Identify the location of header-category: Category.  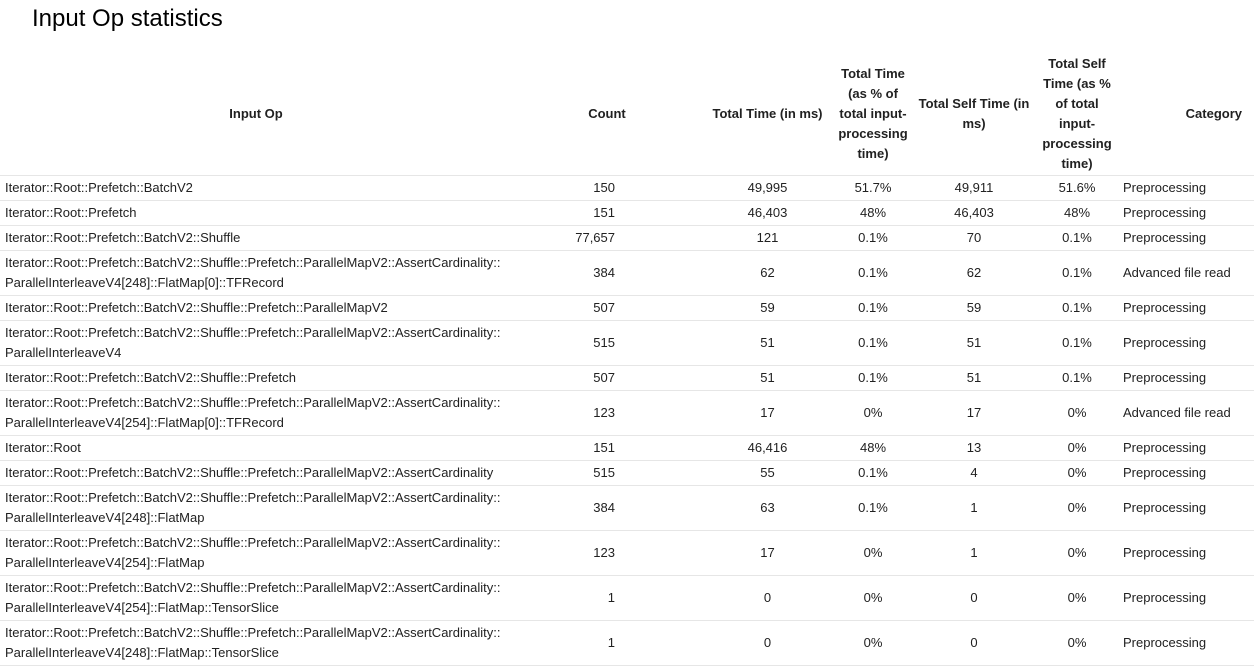
(1186, 114).